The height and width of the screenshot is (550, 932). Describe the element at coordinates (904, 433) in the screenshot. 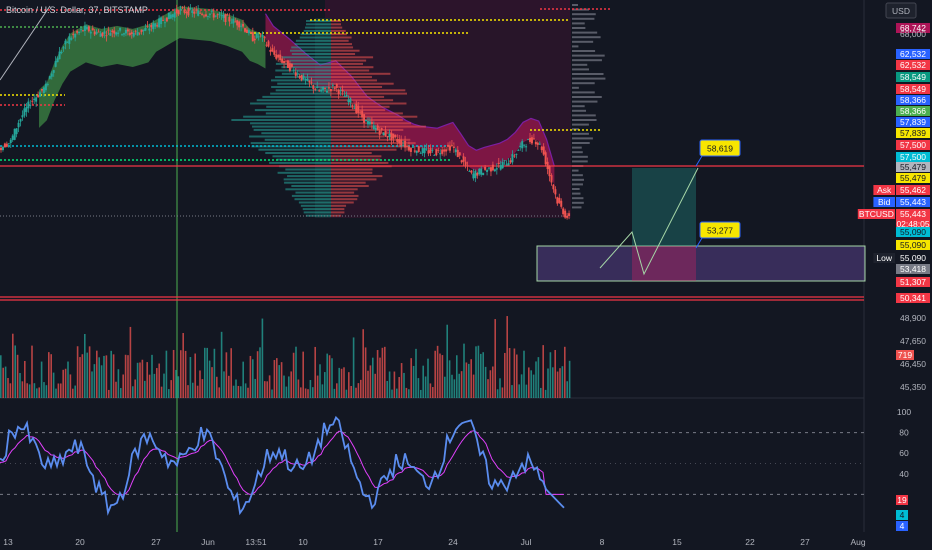

I see `rsi-tick: 80` at that location.